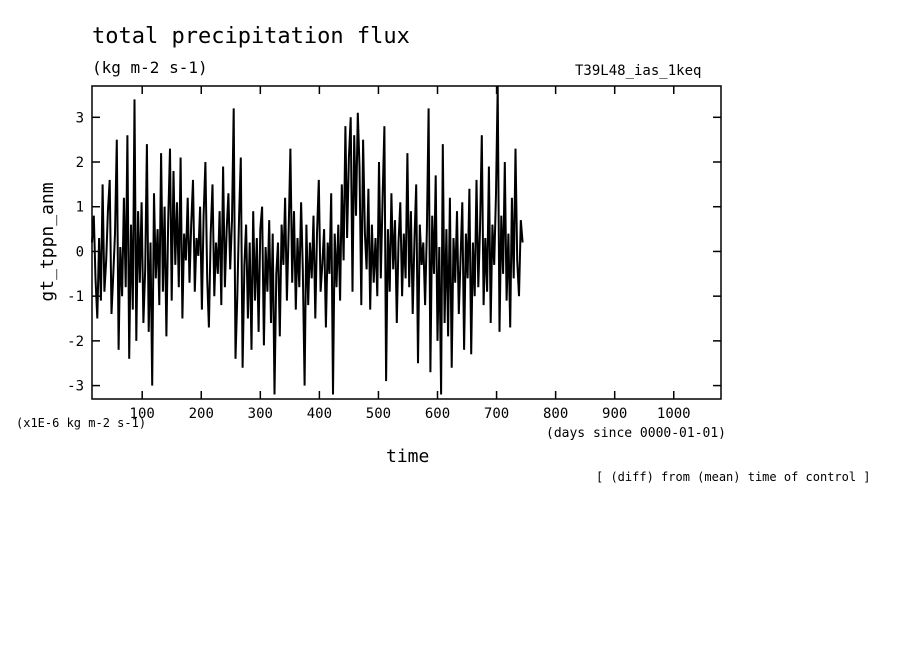  Describe the element at coordinates (80, 118) in the screenshot. I see `y-tick-label: 3` at that location.